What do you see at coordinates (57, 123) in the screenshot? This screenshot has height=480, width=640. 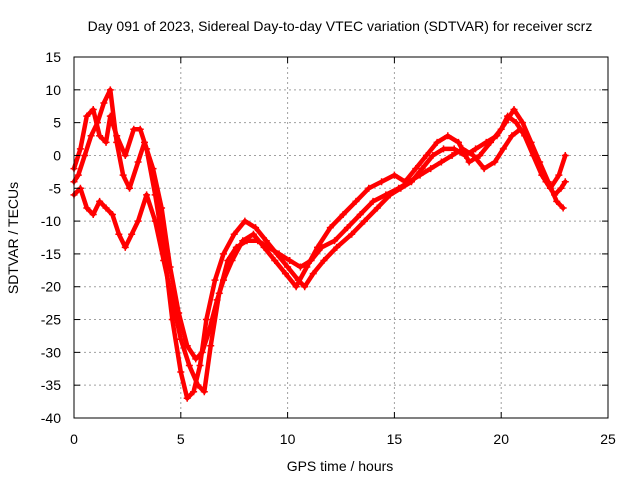 I see `y-tick-label: 5` at bounding box center [57, 123].